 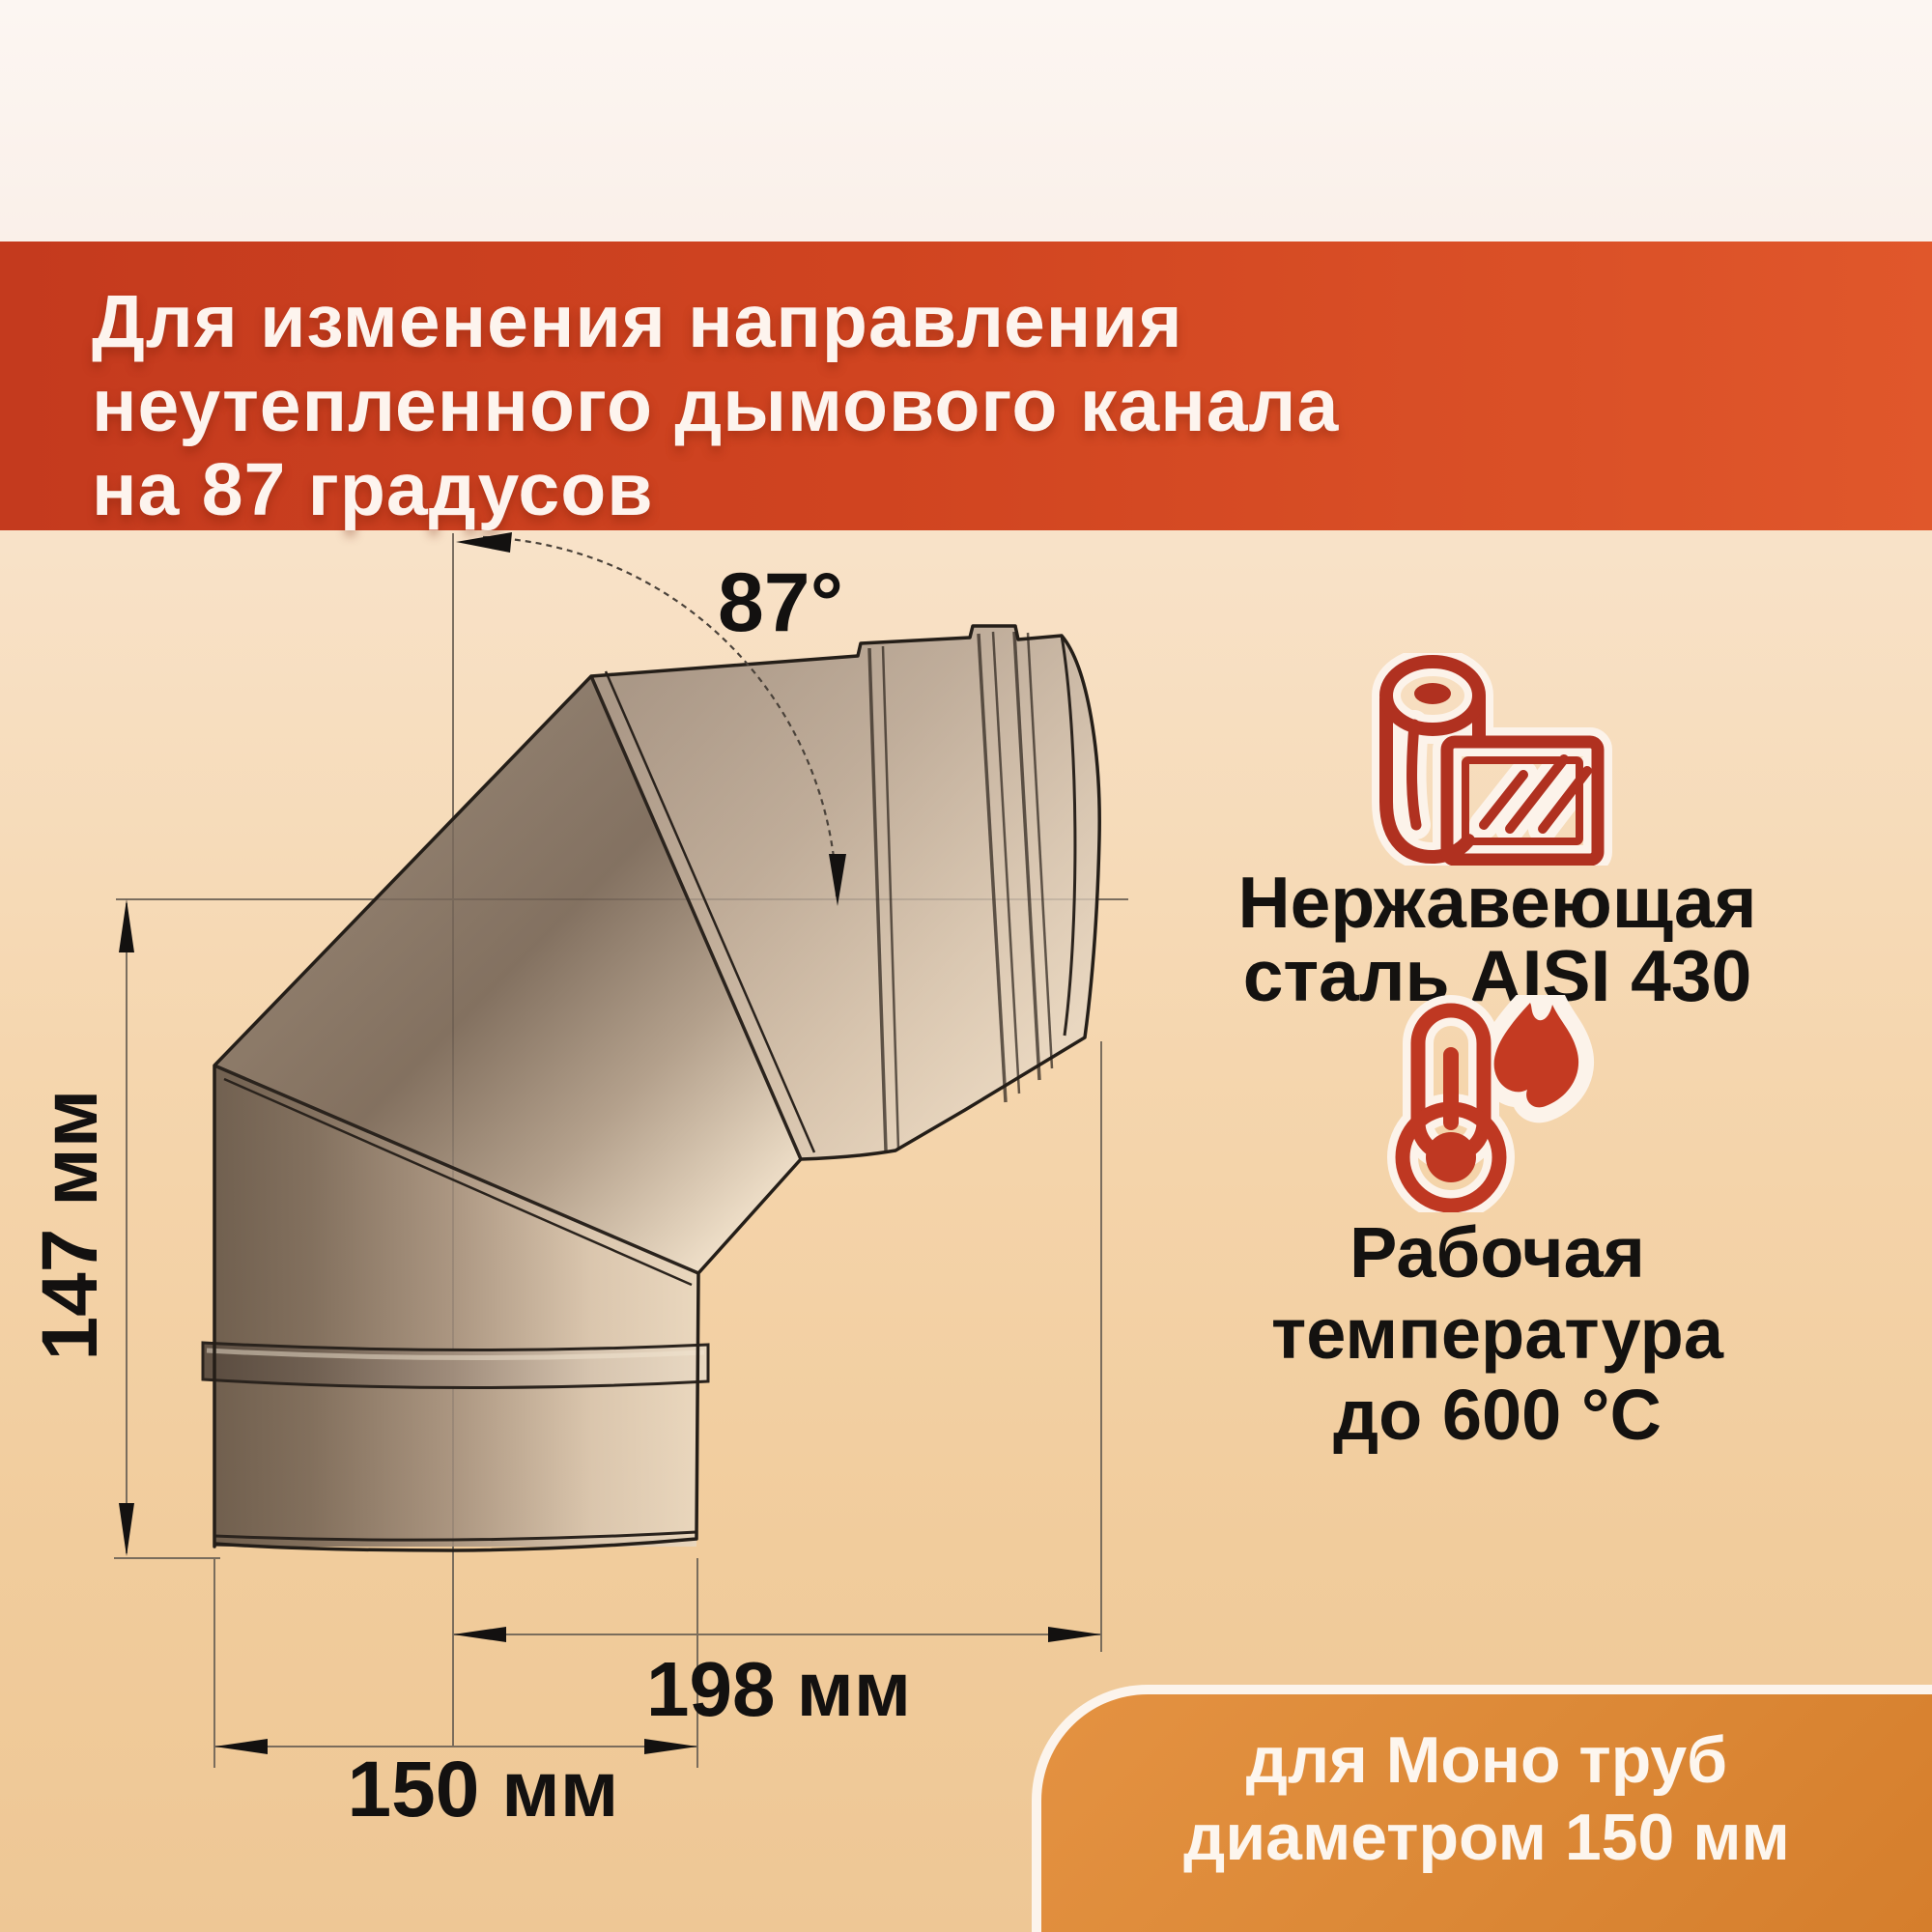 I want to click on banner-line-3: на 87 градусов, so click(x=373, y=489).